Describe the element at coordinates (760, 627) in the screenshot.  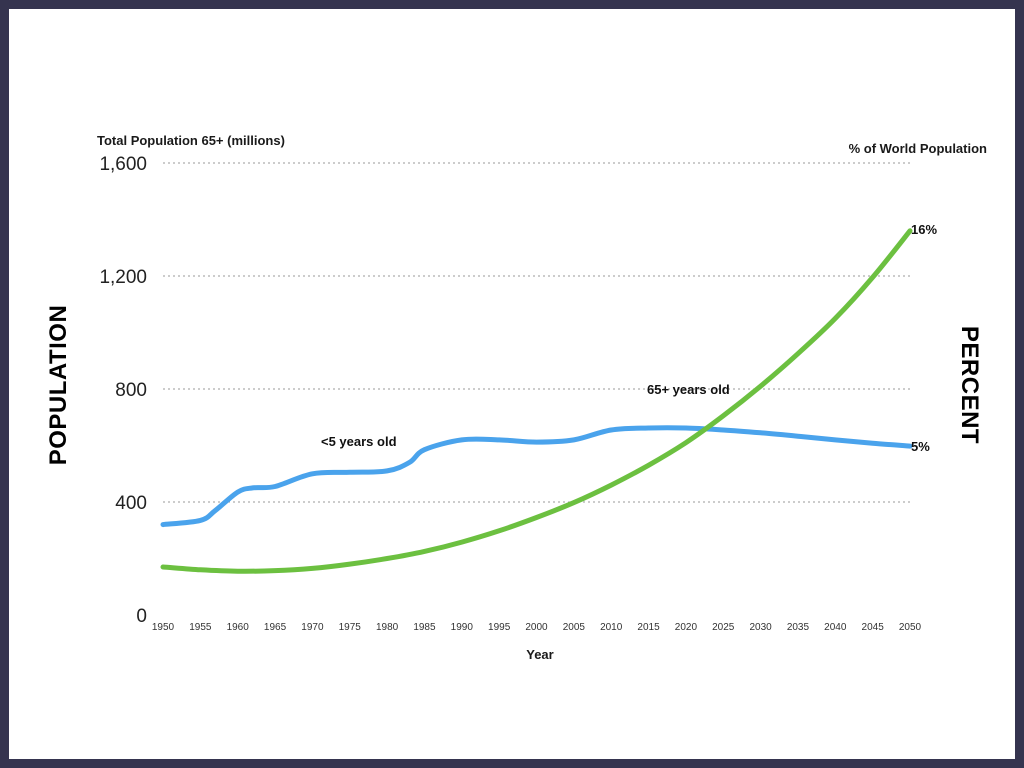
I see `x-tick-label: 2030` at that location.